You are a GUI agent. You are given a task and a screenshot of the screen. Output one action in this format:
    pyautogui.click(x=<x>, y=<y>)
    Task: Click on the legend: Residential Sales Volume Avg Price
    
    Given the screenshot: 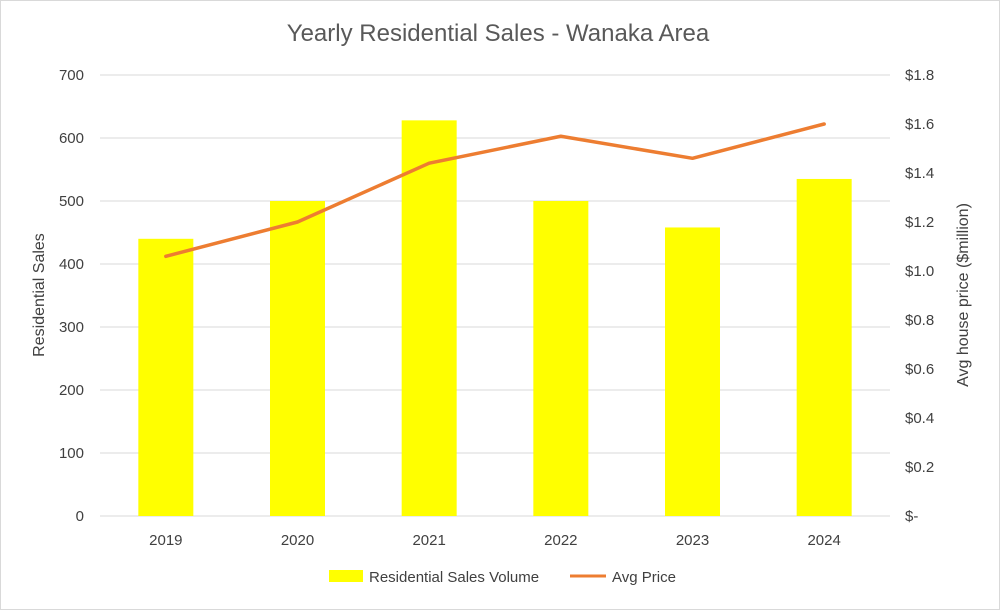 What is the action you would take?
    pyautogui.click(x=502, y=577)
    